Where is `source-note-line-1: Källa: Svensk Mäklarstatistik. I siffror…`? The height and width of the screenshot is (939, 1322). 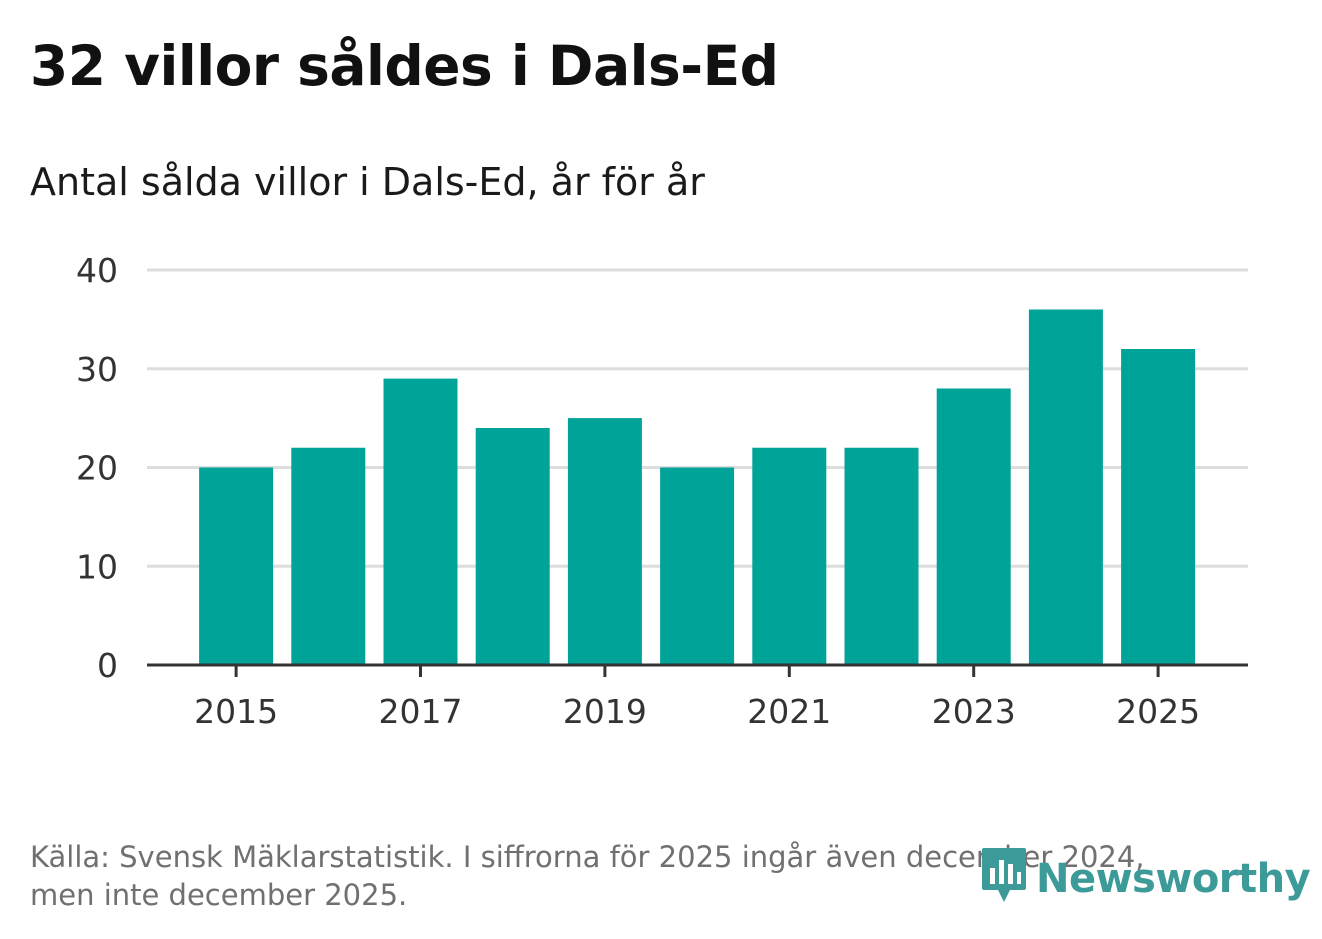 source-note-line-1: Källa: Svensk Mäklarstatistik. I siffror… is located at coordinates (587, 857).